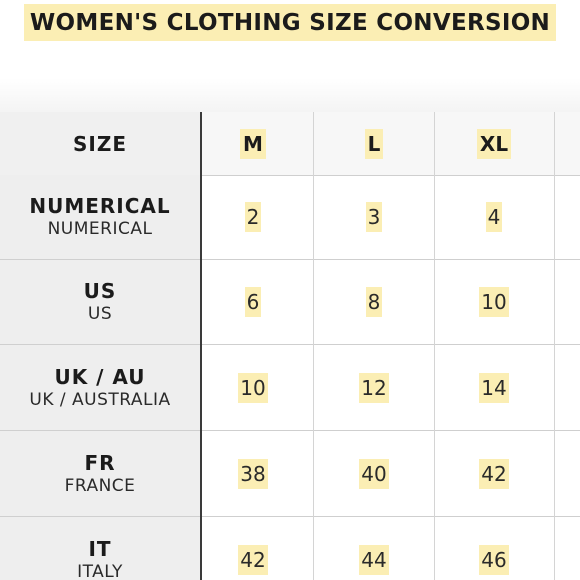 The image size is (580, 580). Describe the element at coordinates (290, 95) in the screenshot. I see `table-top-shadow` at that location.